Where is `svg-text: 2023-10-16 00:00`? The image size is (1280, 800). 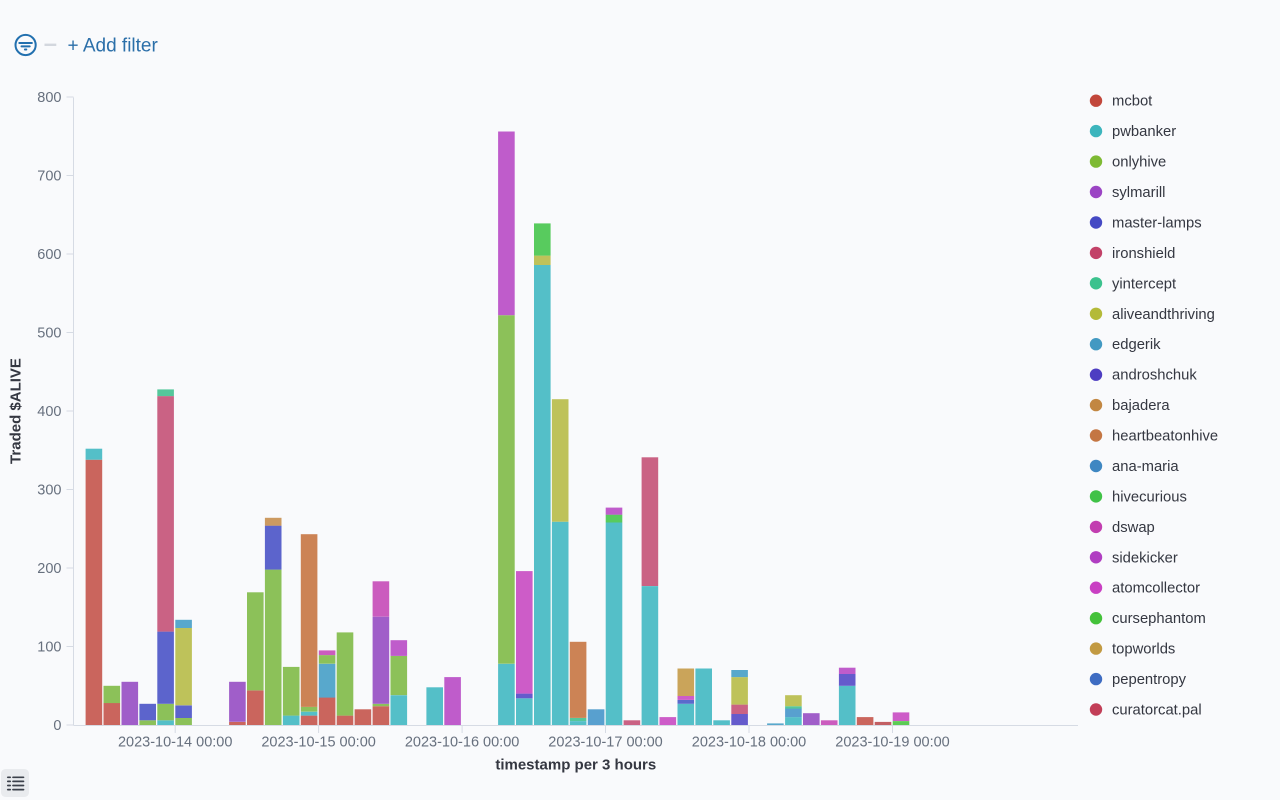 svg-text: 2023-10-16 00:00 is located at coordinates (462, 743).